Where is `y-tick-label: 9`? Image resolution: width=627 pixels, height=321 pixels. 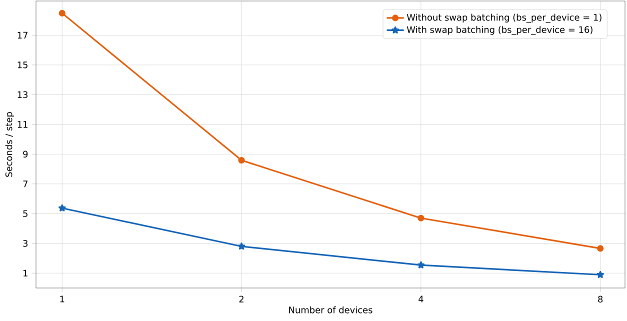 y-tick-label: 9 is located at coordinates (25, 154).